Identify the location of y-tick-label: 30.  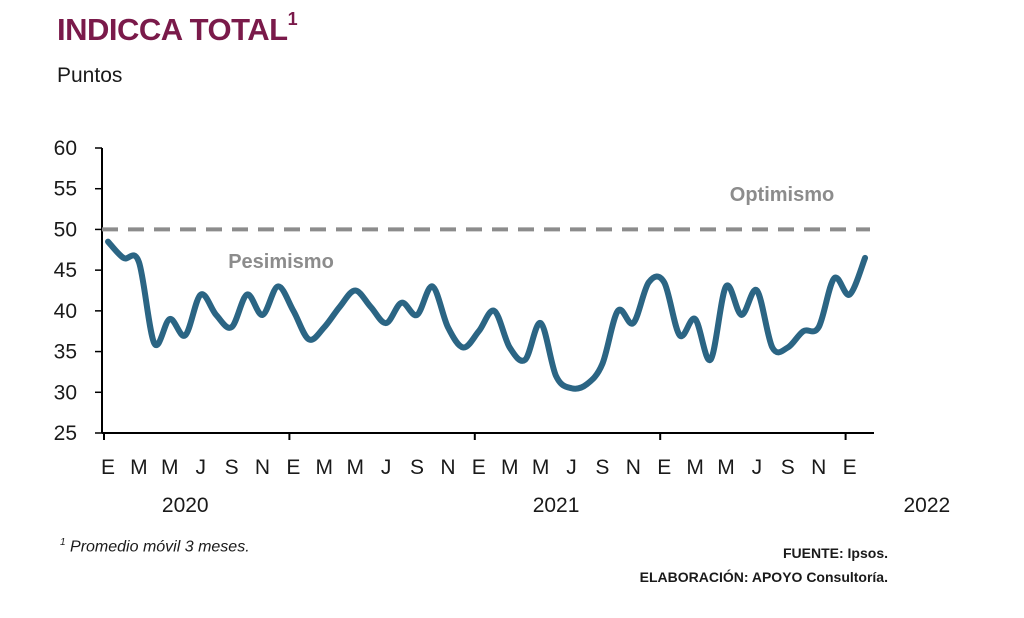
(65, 392).